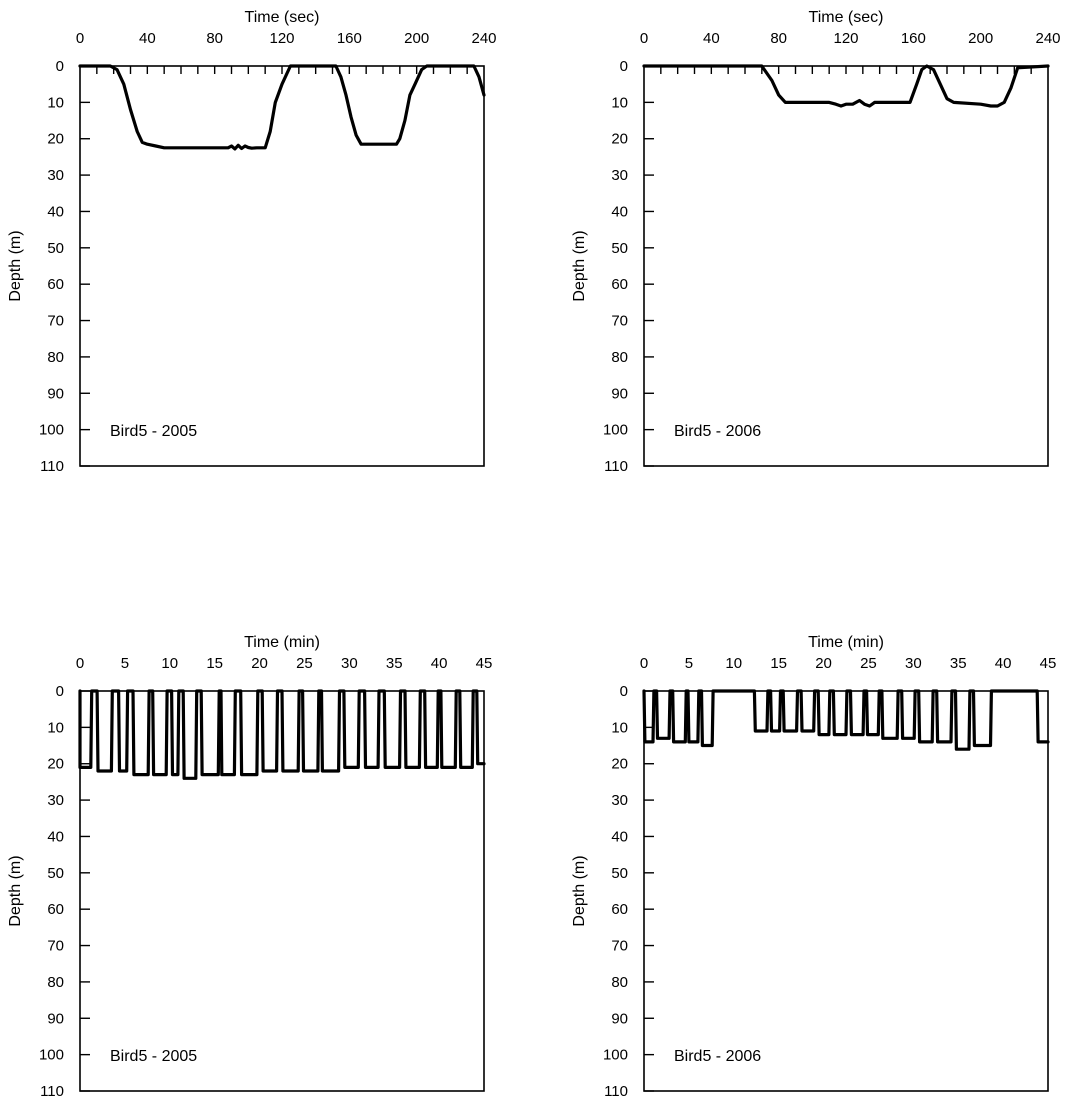 This screenshot has height=1103, width=1070. Describe the element at coordinates (717, 1056) in the screenshot. I see `panel-annotation: Bird5 - 2006` at that location.